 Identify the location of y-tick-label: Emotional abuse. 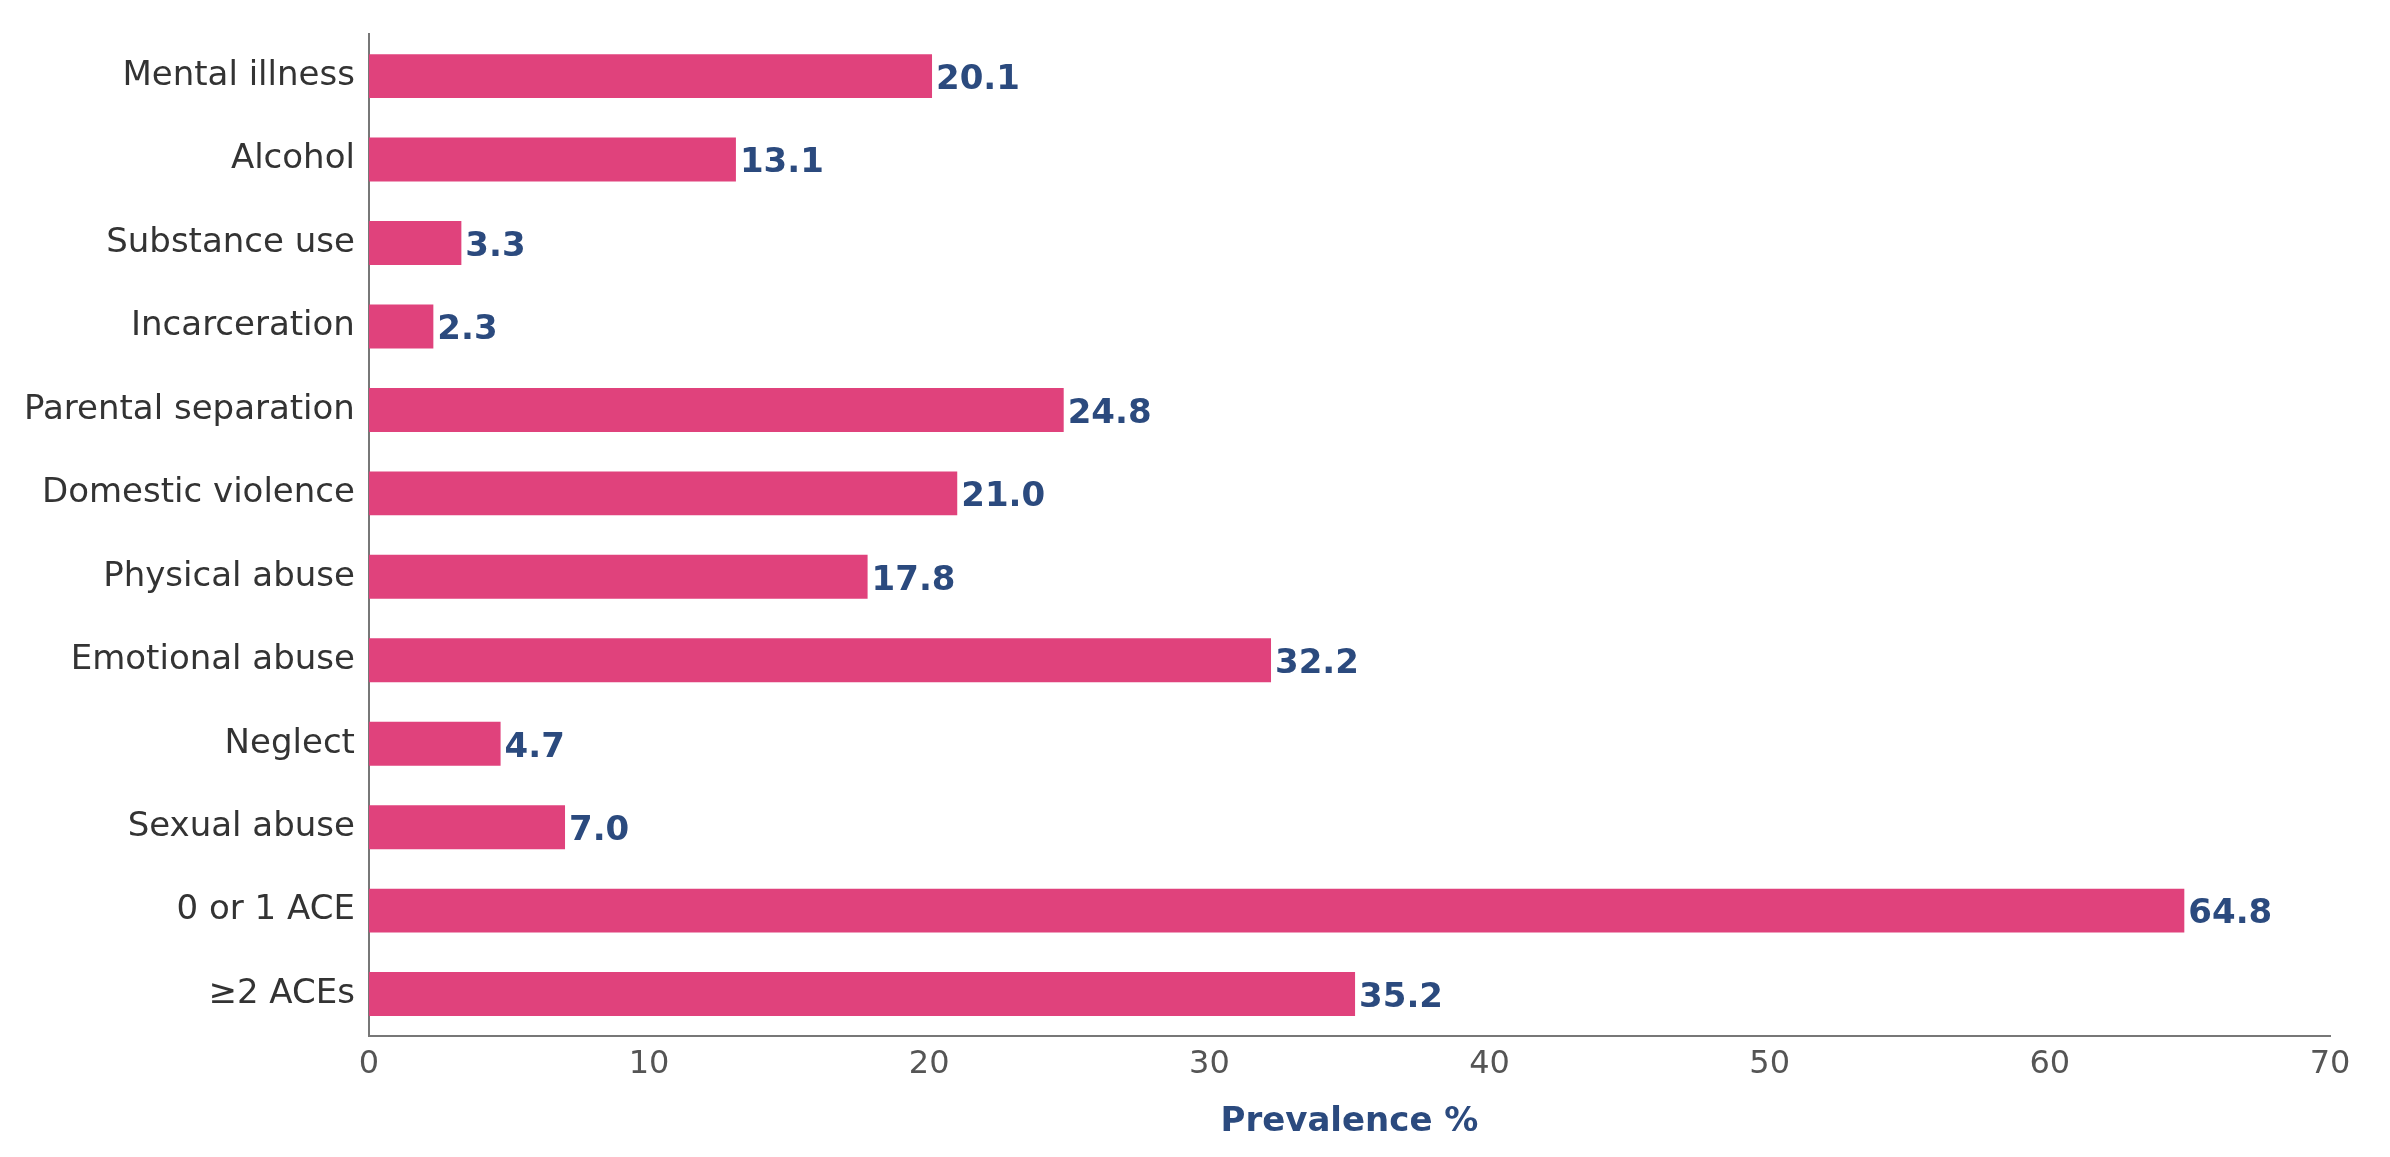
(212, 657).